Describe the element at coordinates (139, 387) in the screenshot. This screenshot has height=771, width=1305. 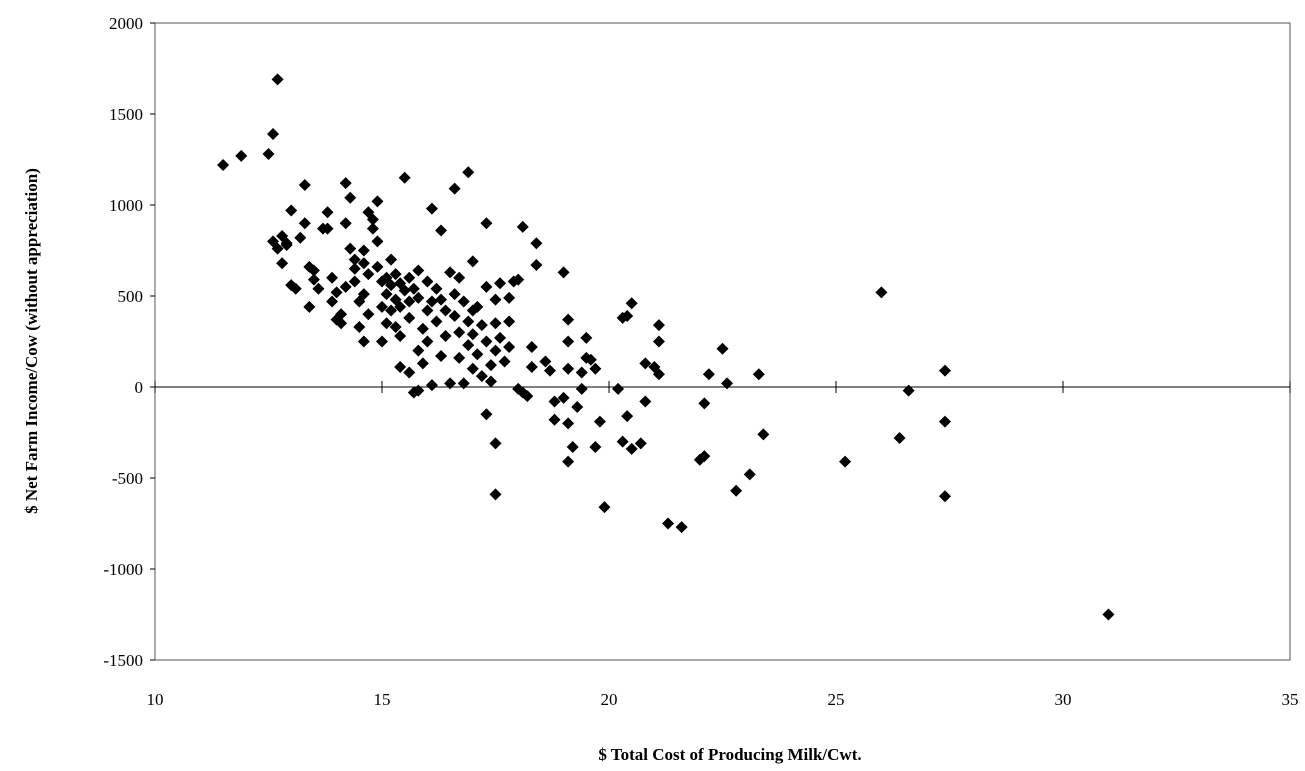
I see `y-tick-label: 0` at that location.